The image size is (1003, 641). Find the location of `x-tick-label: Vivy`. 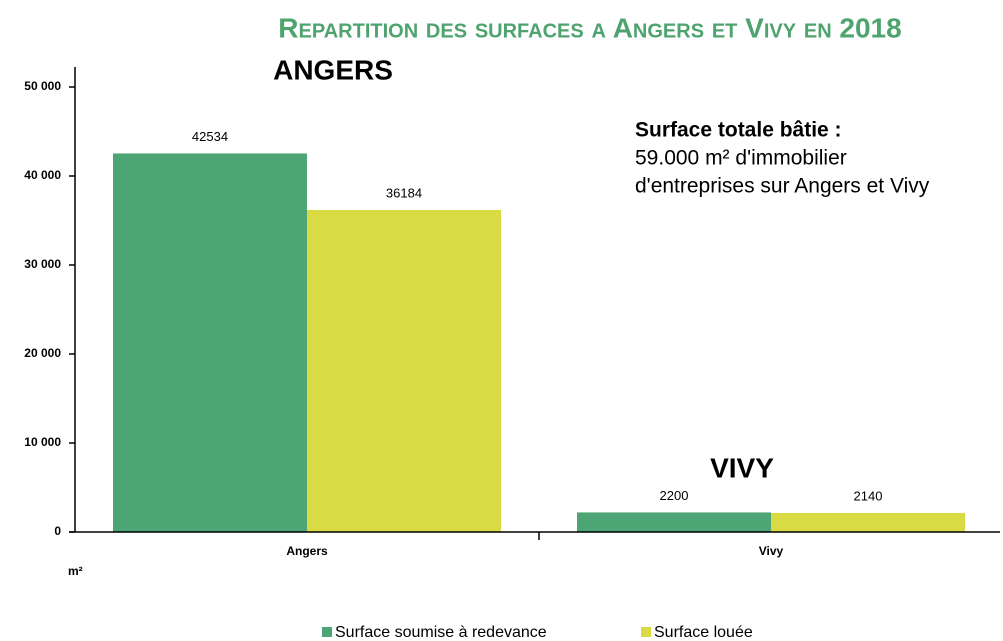

x-tick-label: Vivy is located at coordinates (771, 551).